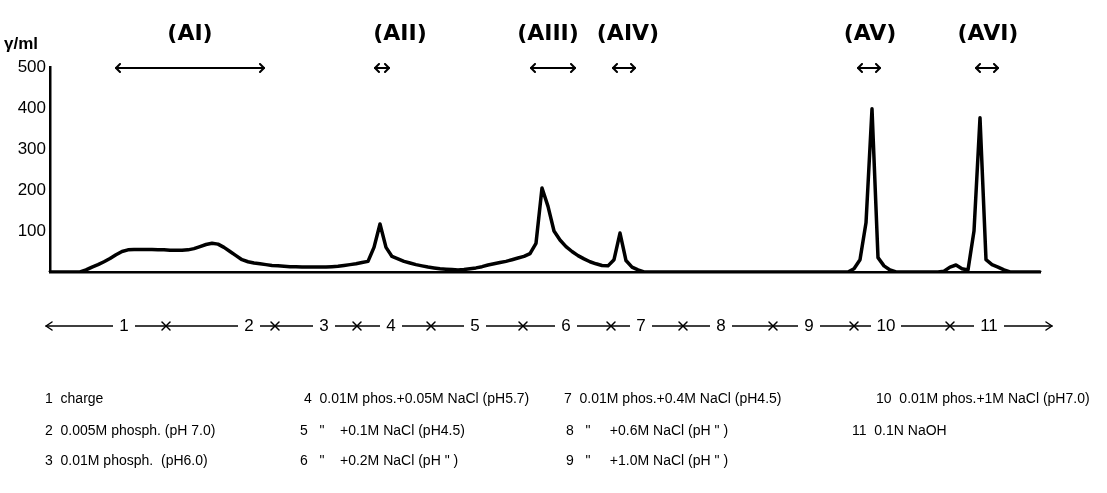 This screenshot has width=1107, height=493. Describe the element at coordinates (647, 460) in the screenshot. I see `text: 9 " +1.0M NaCl (pH " )` at that location.